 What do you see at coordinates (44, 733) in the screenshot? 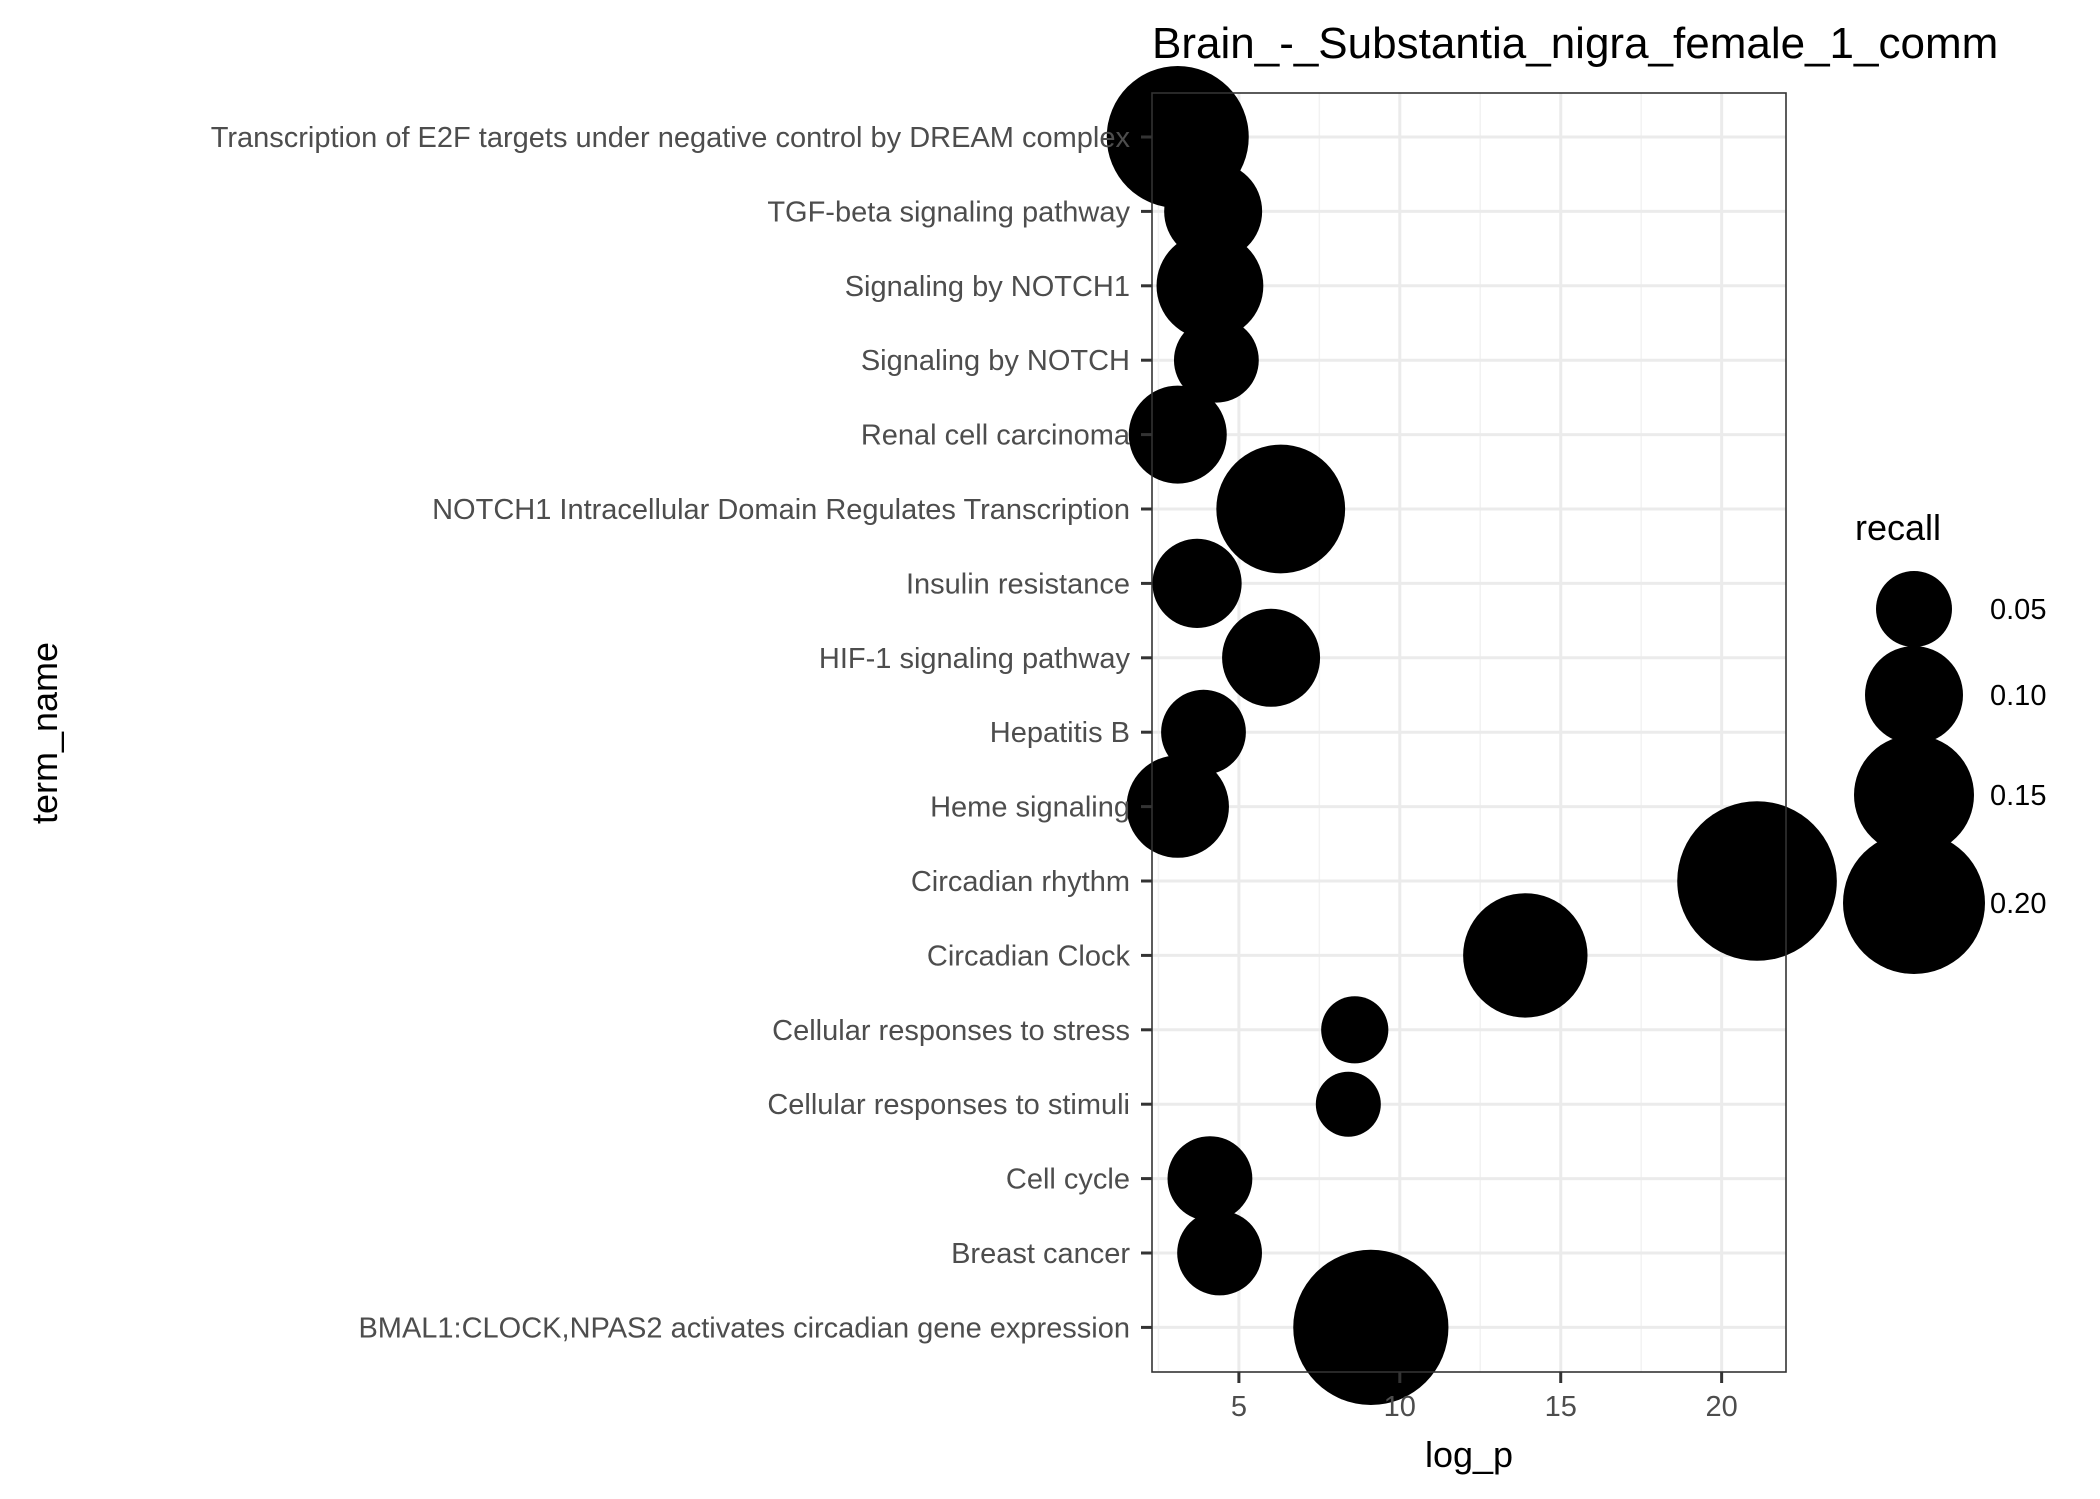
I see `y-axis-title: term_name` at bounding box center [44, 733].